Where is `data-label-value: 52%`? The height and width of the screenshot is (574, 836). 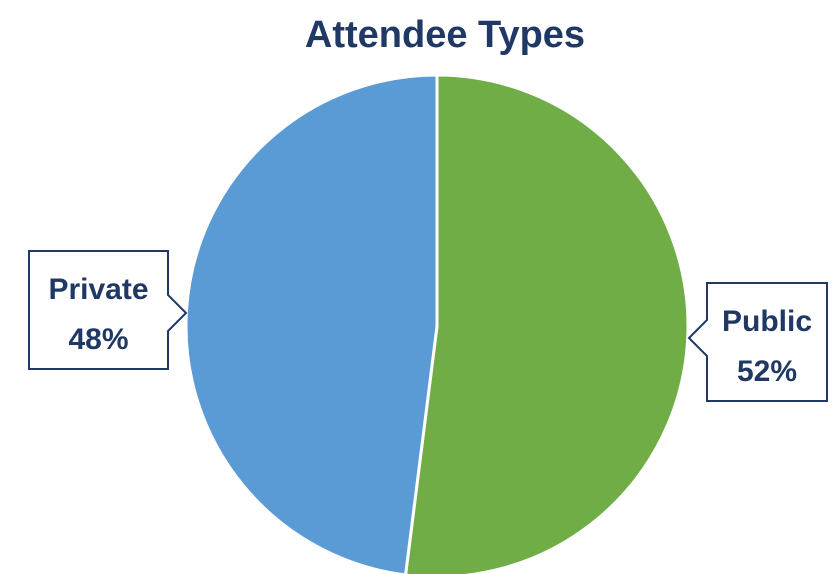
data-label-value: 52% is located at coordinates (767, 371).